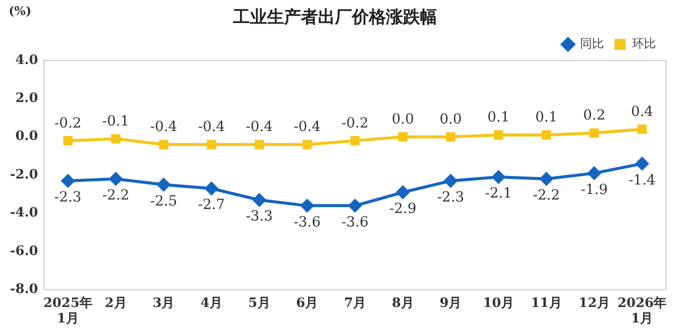  I want to click on data-label: -3.3, so click(259, 216).